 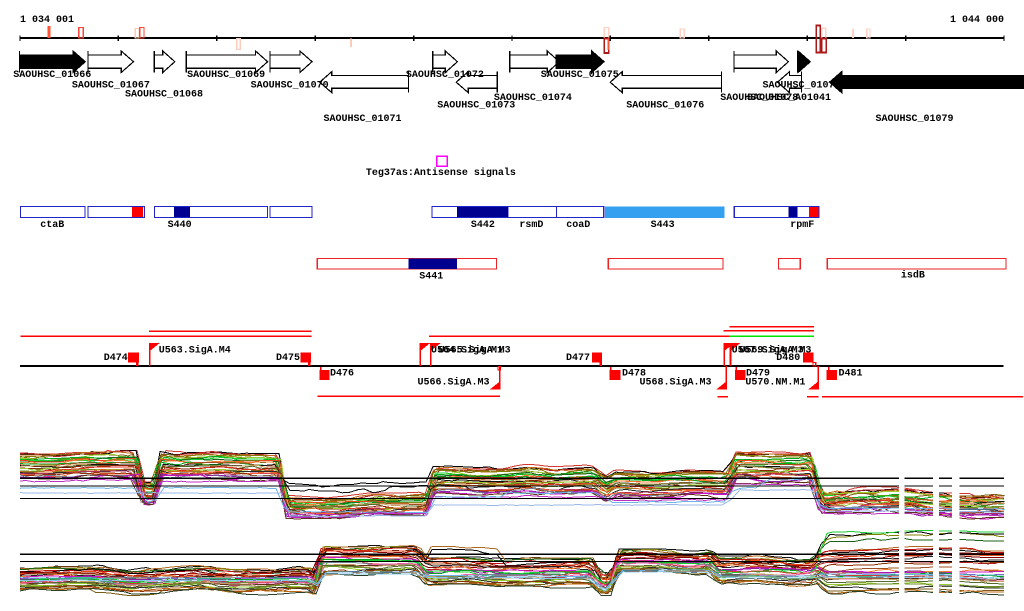 I want to click on svg-text: D477, so click(x=578, y=358).